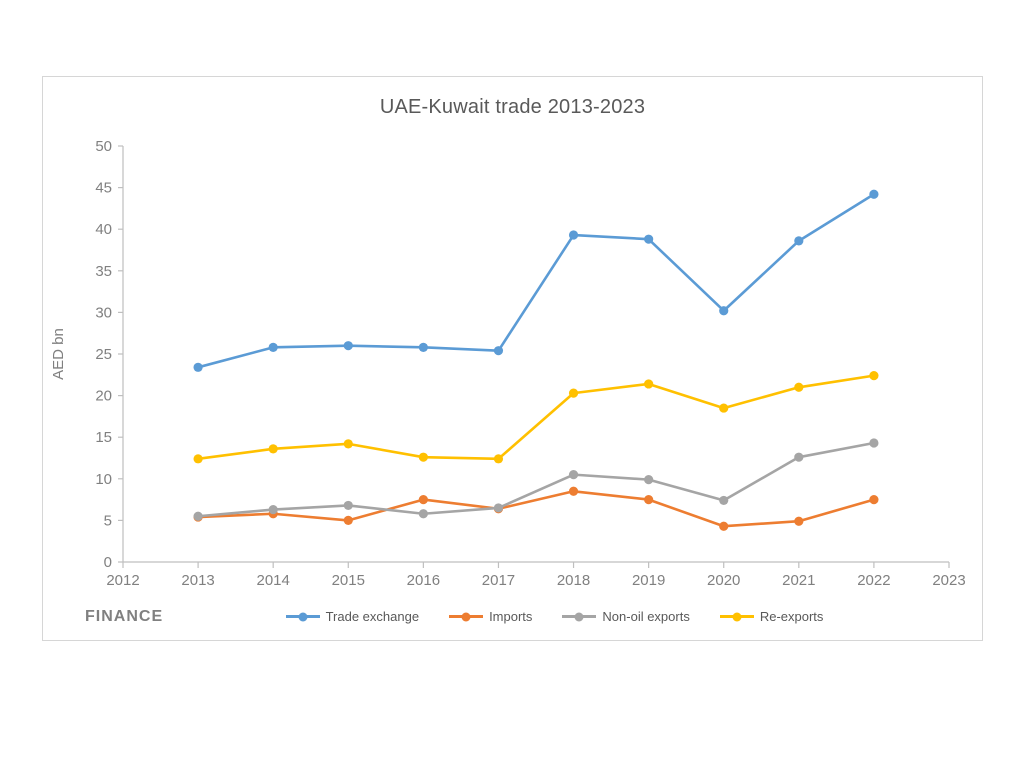 The height and width of the screenshot is (768, 1024). Describe the element at coordinates (873, 580) in the screenshot. I see `x-tick-label: 2022` at that location.